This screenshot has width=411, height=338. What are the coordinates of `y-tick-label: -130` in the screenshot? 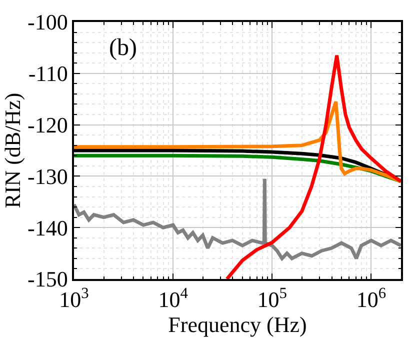 It's located at (48, 176).